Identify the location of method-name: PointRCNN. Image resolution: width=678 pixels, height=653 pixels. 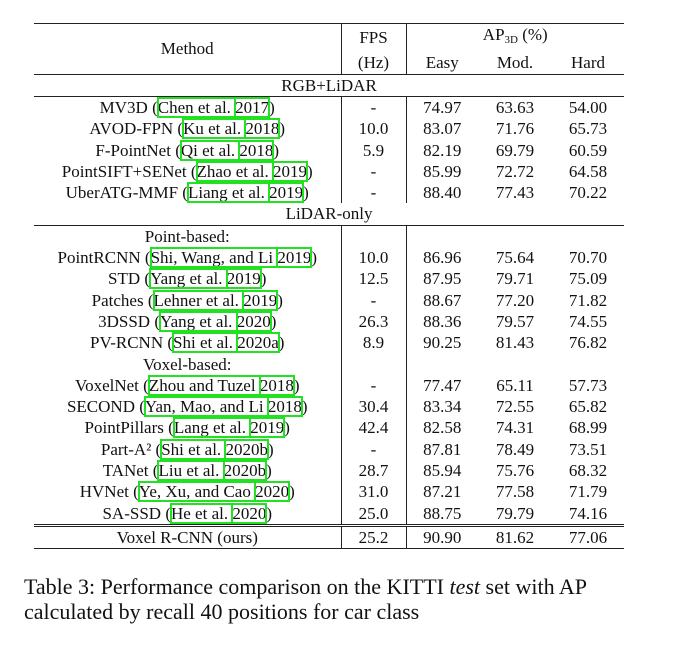
(99, 258).